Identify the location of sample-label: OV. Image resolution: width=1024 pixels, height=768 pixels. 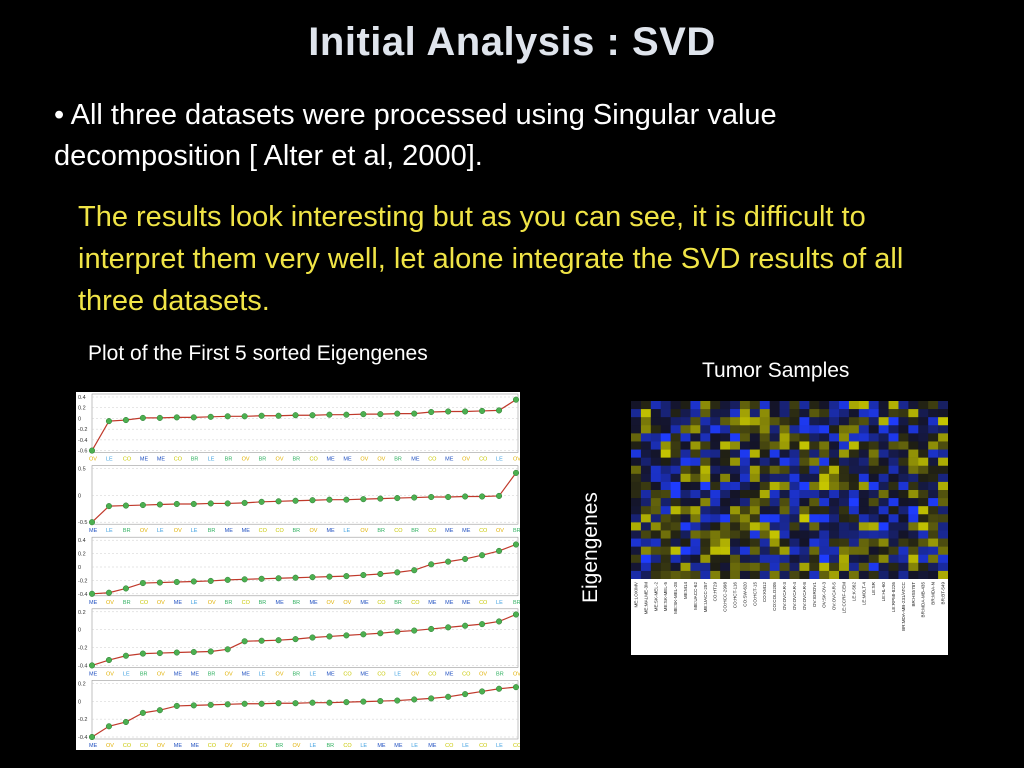
(229, 746).